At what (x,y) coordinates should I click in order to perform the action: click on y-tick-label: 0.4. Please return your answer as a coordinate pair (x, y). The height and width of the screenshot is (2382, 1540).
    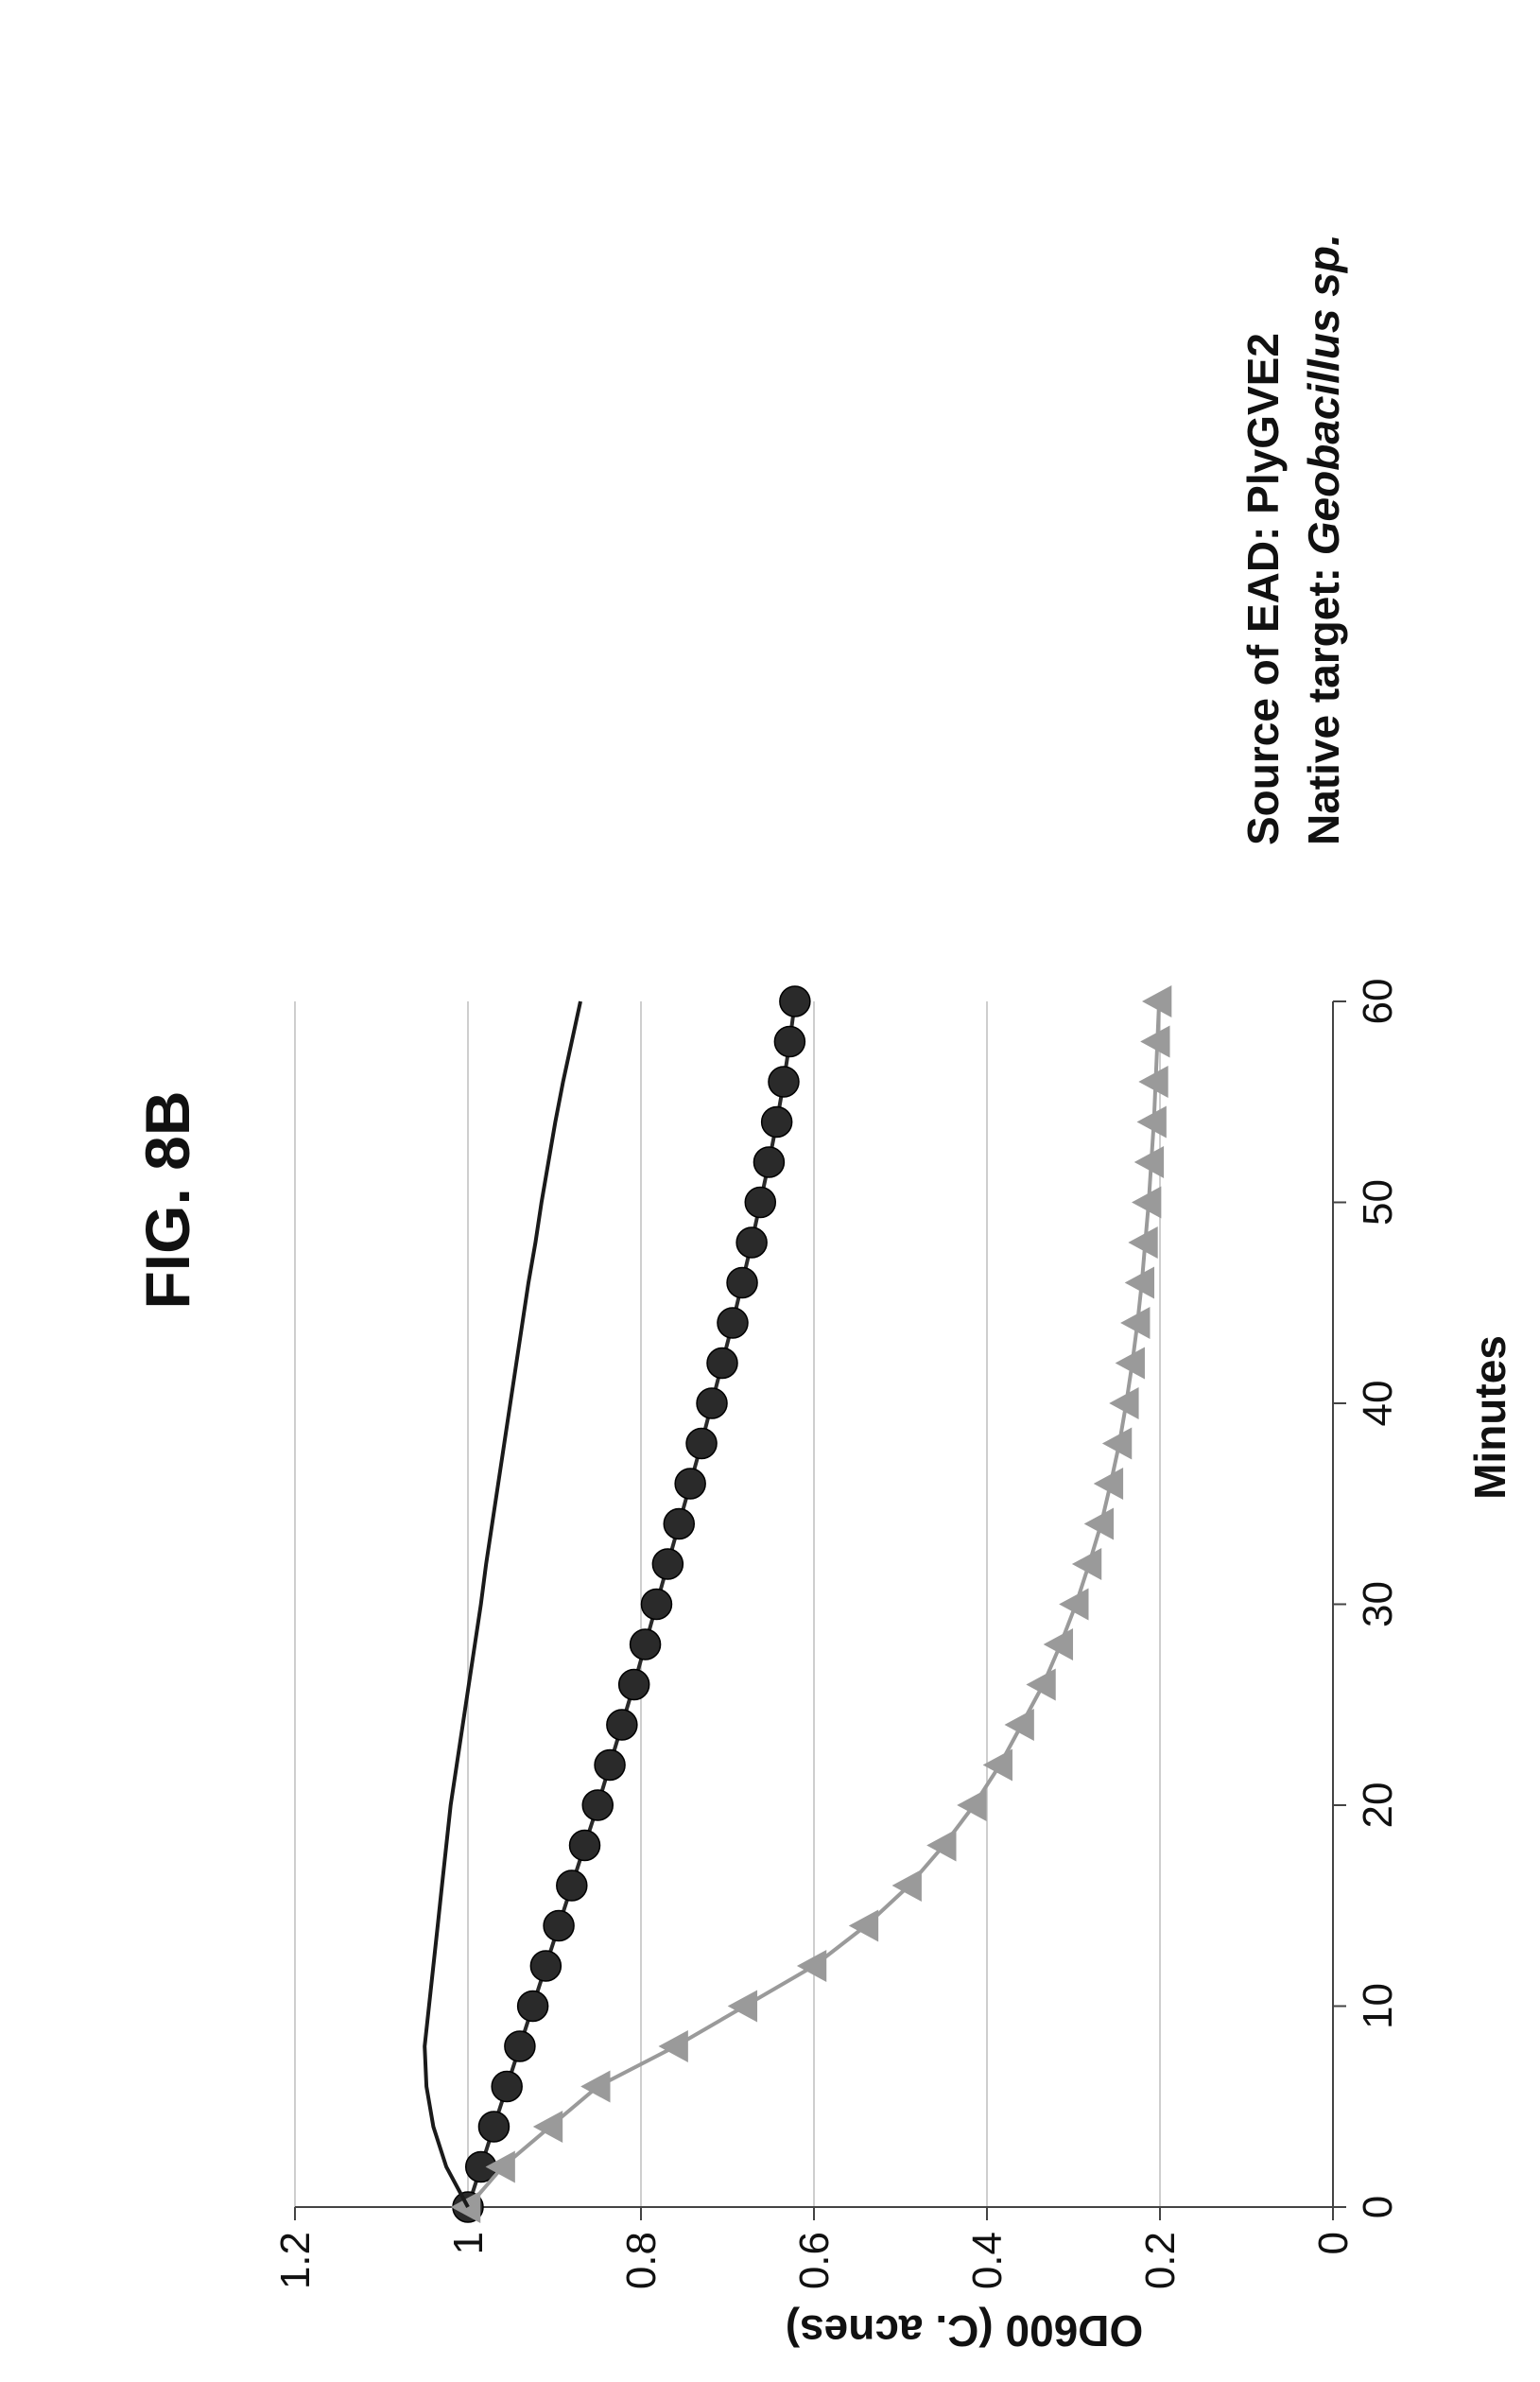
    Looking at the image, I should click on (987, 2260).